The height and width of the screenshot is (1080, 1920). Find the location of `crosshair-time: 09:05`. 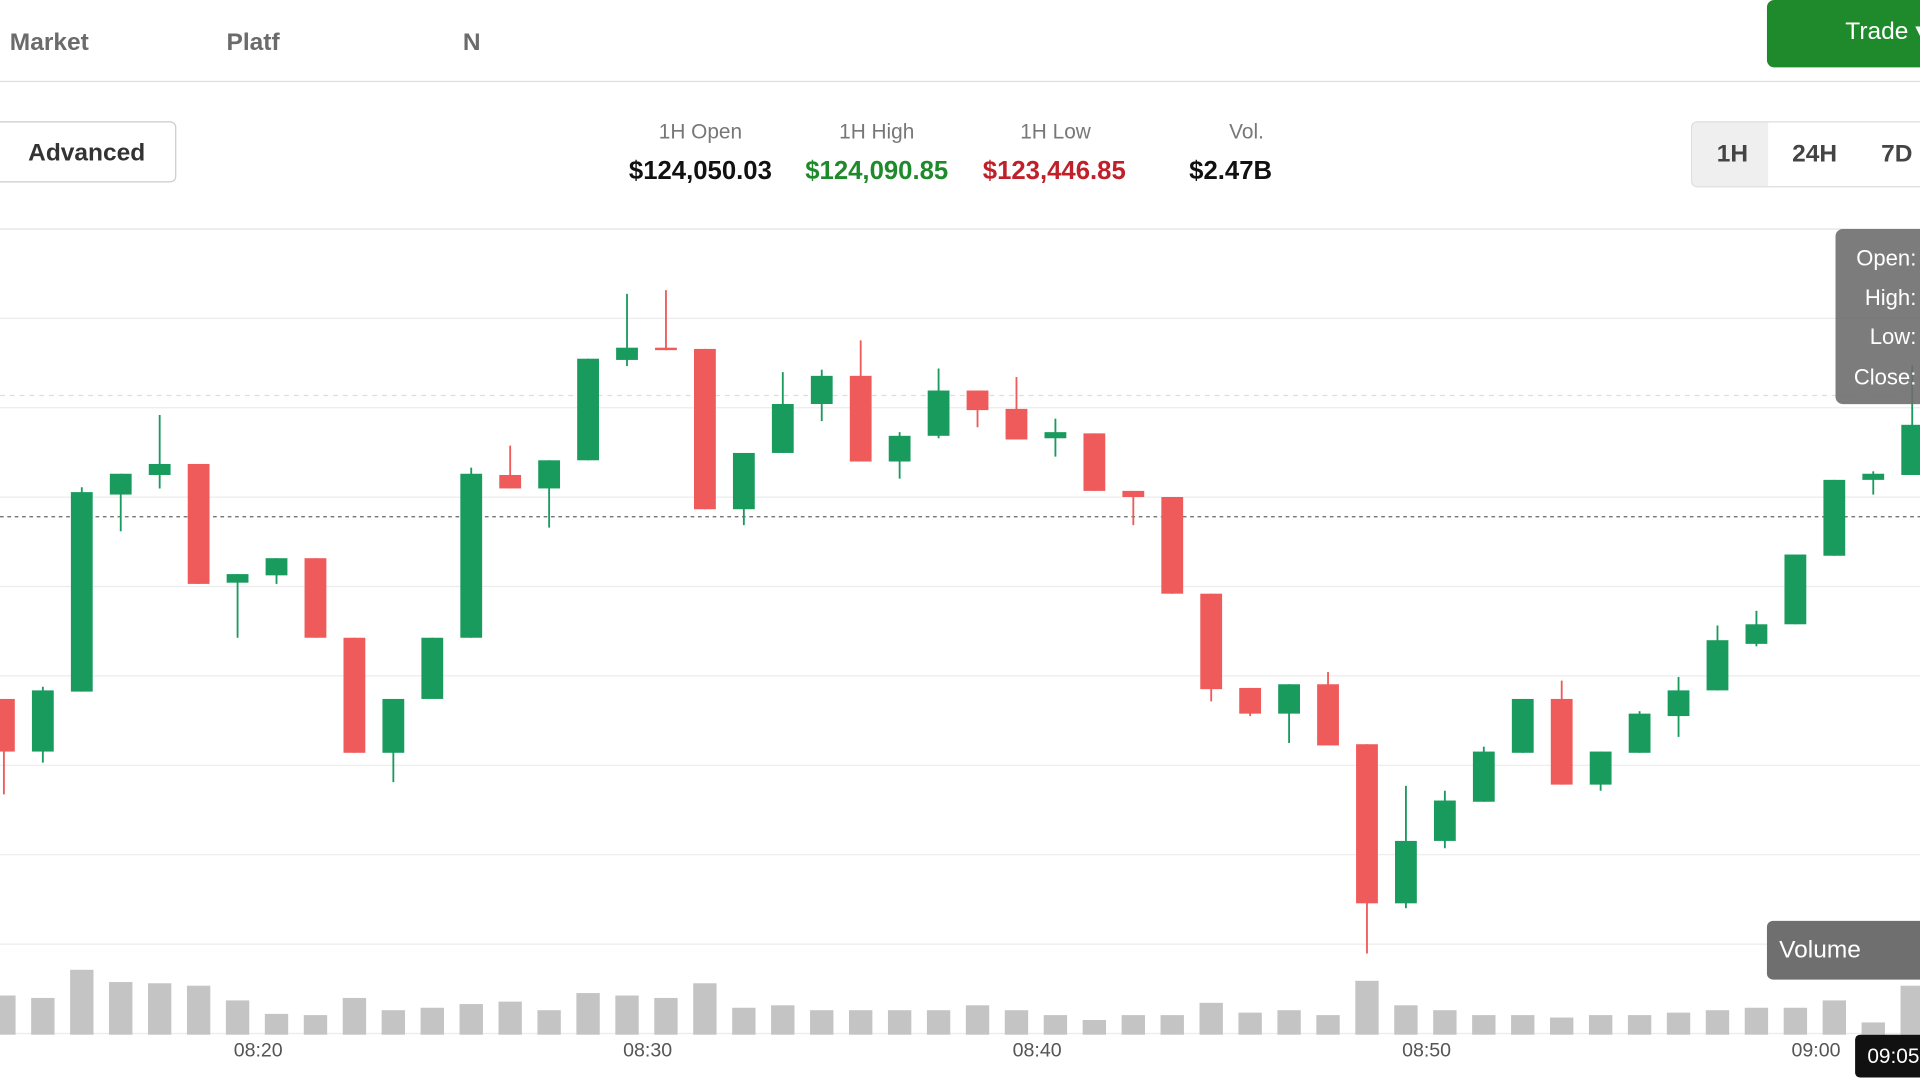

crosshair-time: 09:05 is located at coordinates (1887, 1056).